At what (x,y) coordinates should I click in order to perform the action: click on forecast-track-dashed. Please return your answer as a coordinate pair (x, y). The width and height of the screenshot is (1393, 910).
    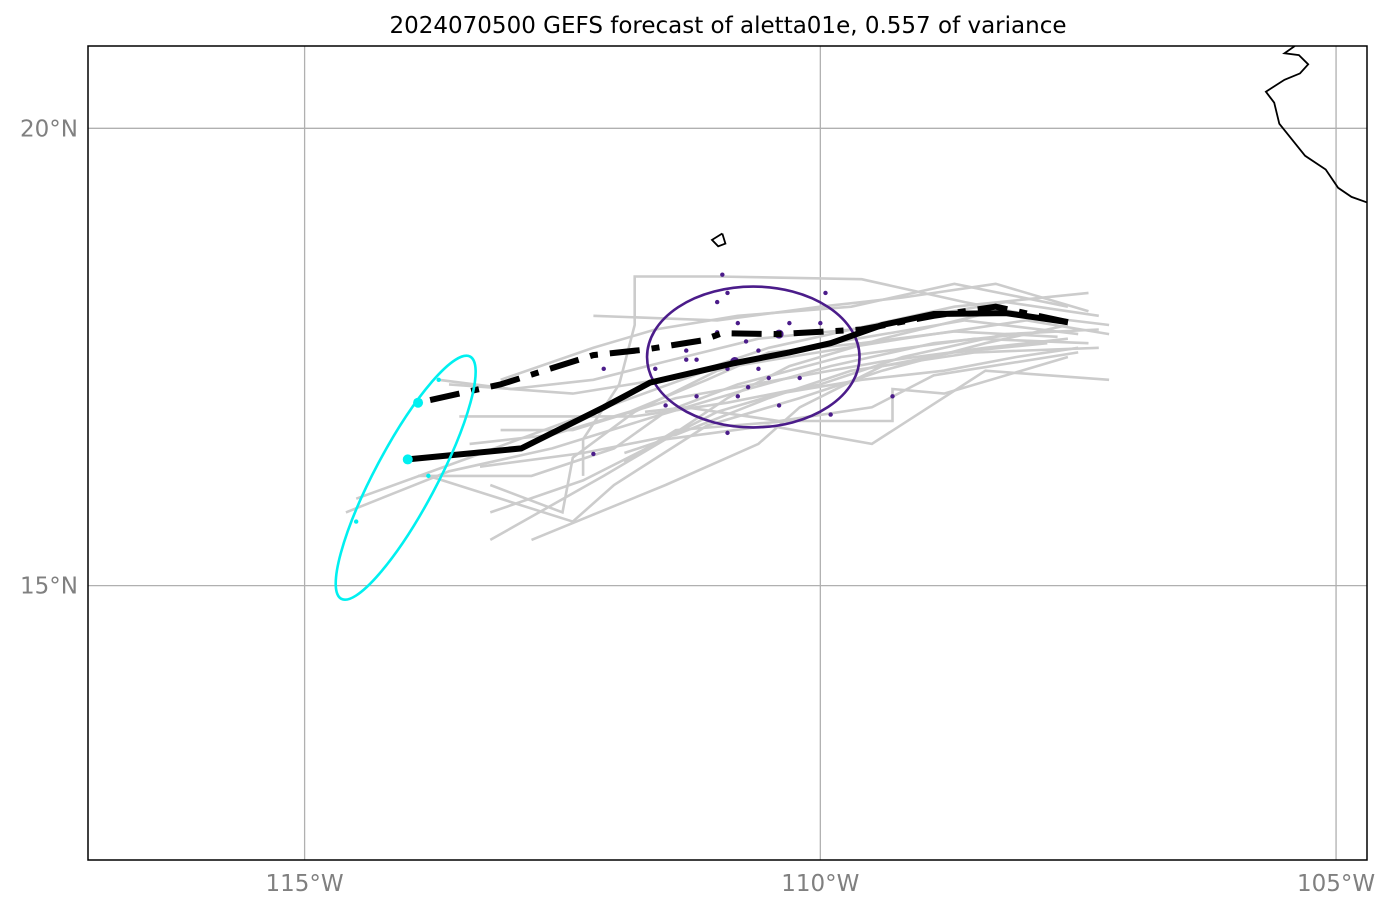
    Looking at the image, I should click on (743, 354).